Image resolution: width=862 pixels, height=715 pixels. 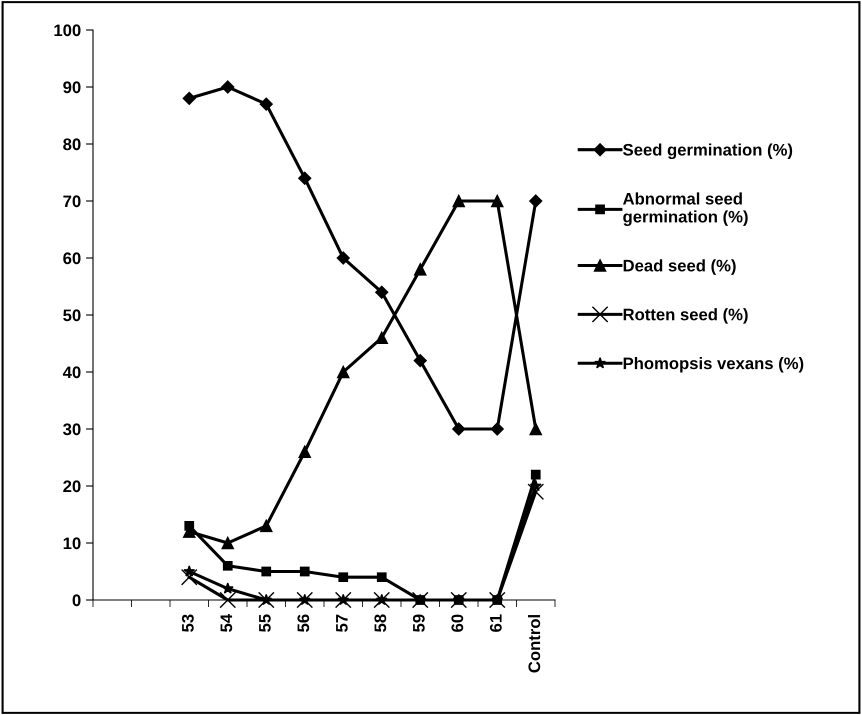 What do you see at coordinates (188, 623) in the screenshot?
I see `x-tick-label: 53` at bounding box center [188, 623].